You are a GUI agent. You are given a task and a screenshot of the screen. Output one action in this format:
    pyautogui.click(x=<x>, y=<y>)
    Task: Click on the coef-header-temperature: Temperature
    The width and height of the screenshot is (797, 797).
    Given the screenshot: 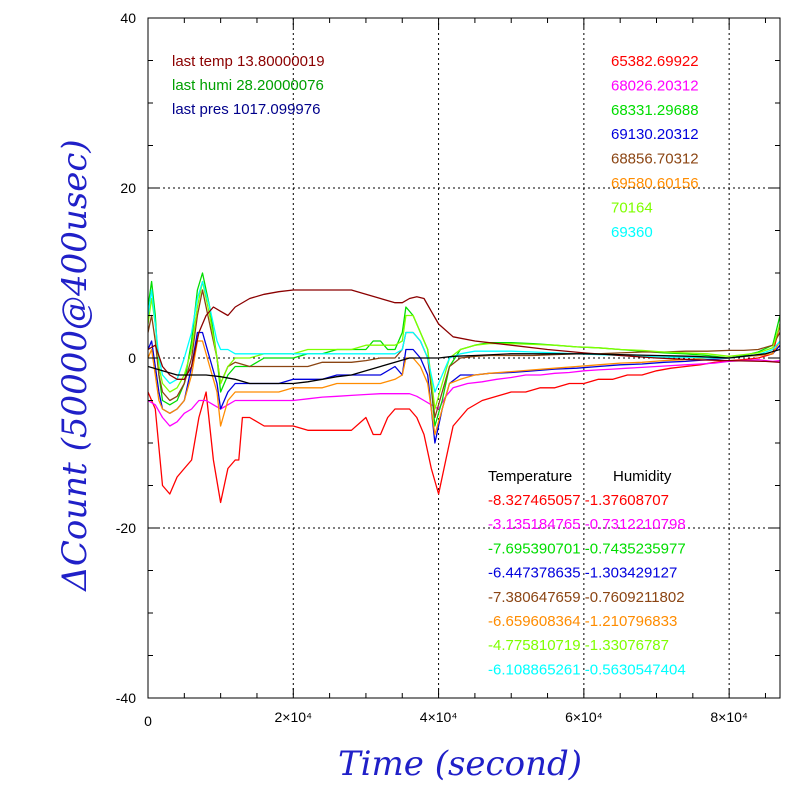 What is the action you would take?
    pyautogui.click(x=530, y=476)
    